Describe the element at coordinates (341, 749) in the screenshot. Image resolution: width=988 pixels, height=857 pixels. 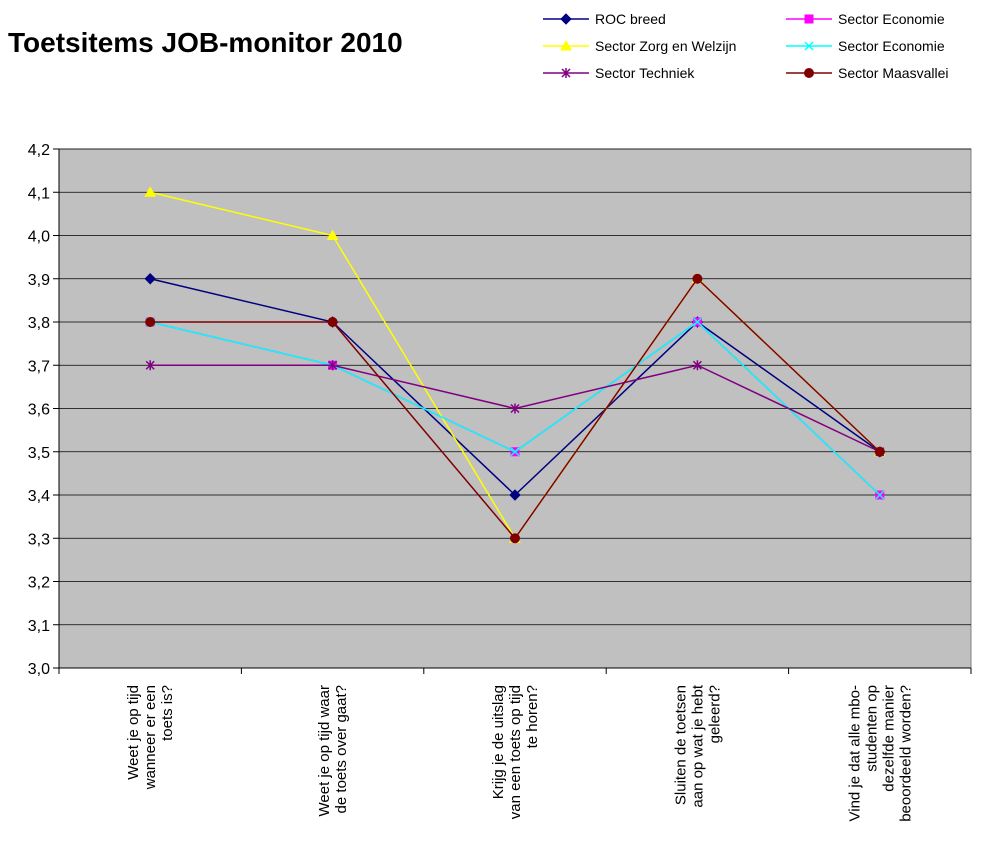
I see `x-category-label-line: de toets over gaat?` at that location.